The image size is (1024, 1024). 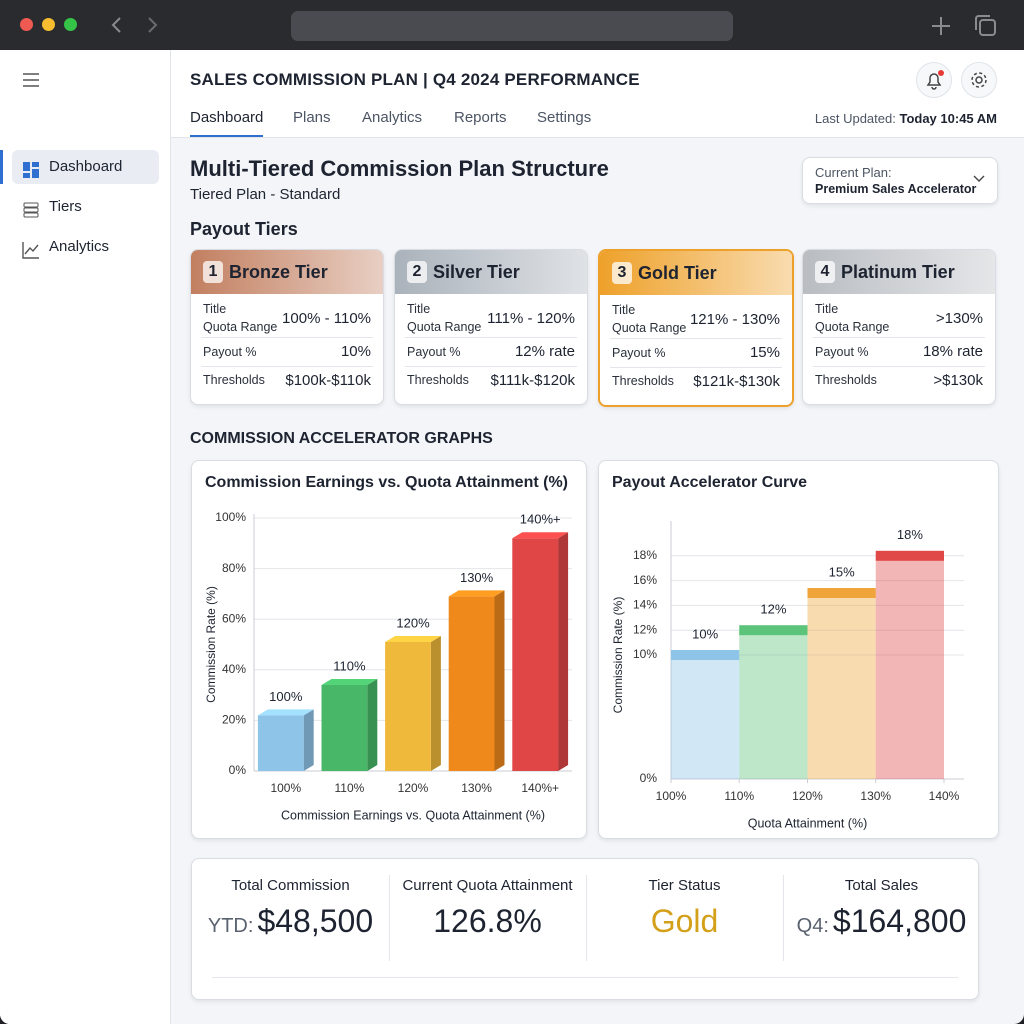 I want to click on forward-arrow, so click(x=153, y=25).